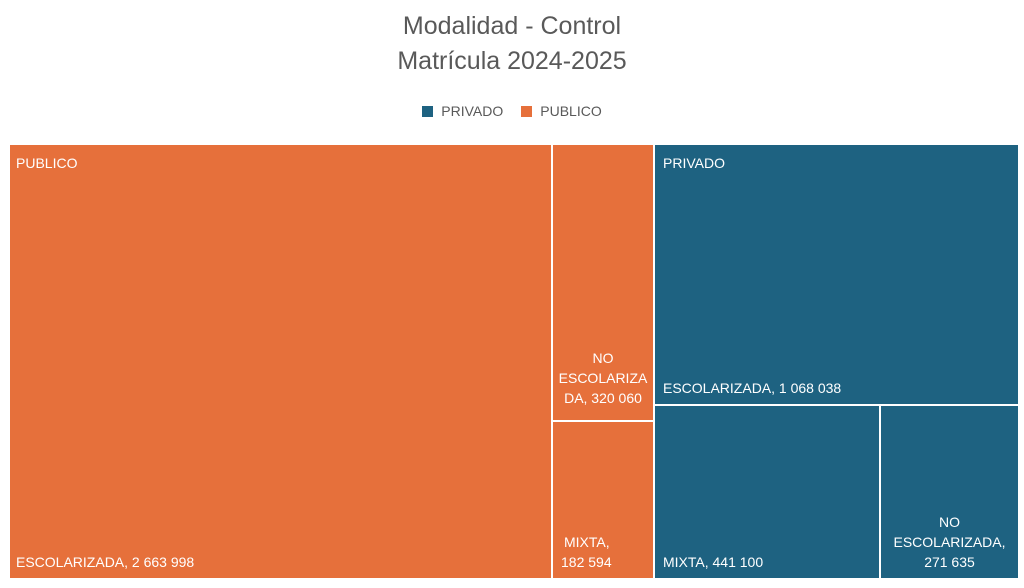 Image resolution: width=1024 pixels, height=588 pixels. Describe the element at coordinates (767, 492) in the screenshot. I see `treemap-tile-privado-mixta: MIXTA, 441 100` at that location.